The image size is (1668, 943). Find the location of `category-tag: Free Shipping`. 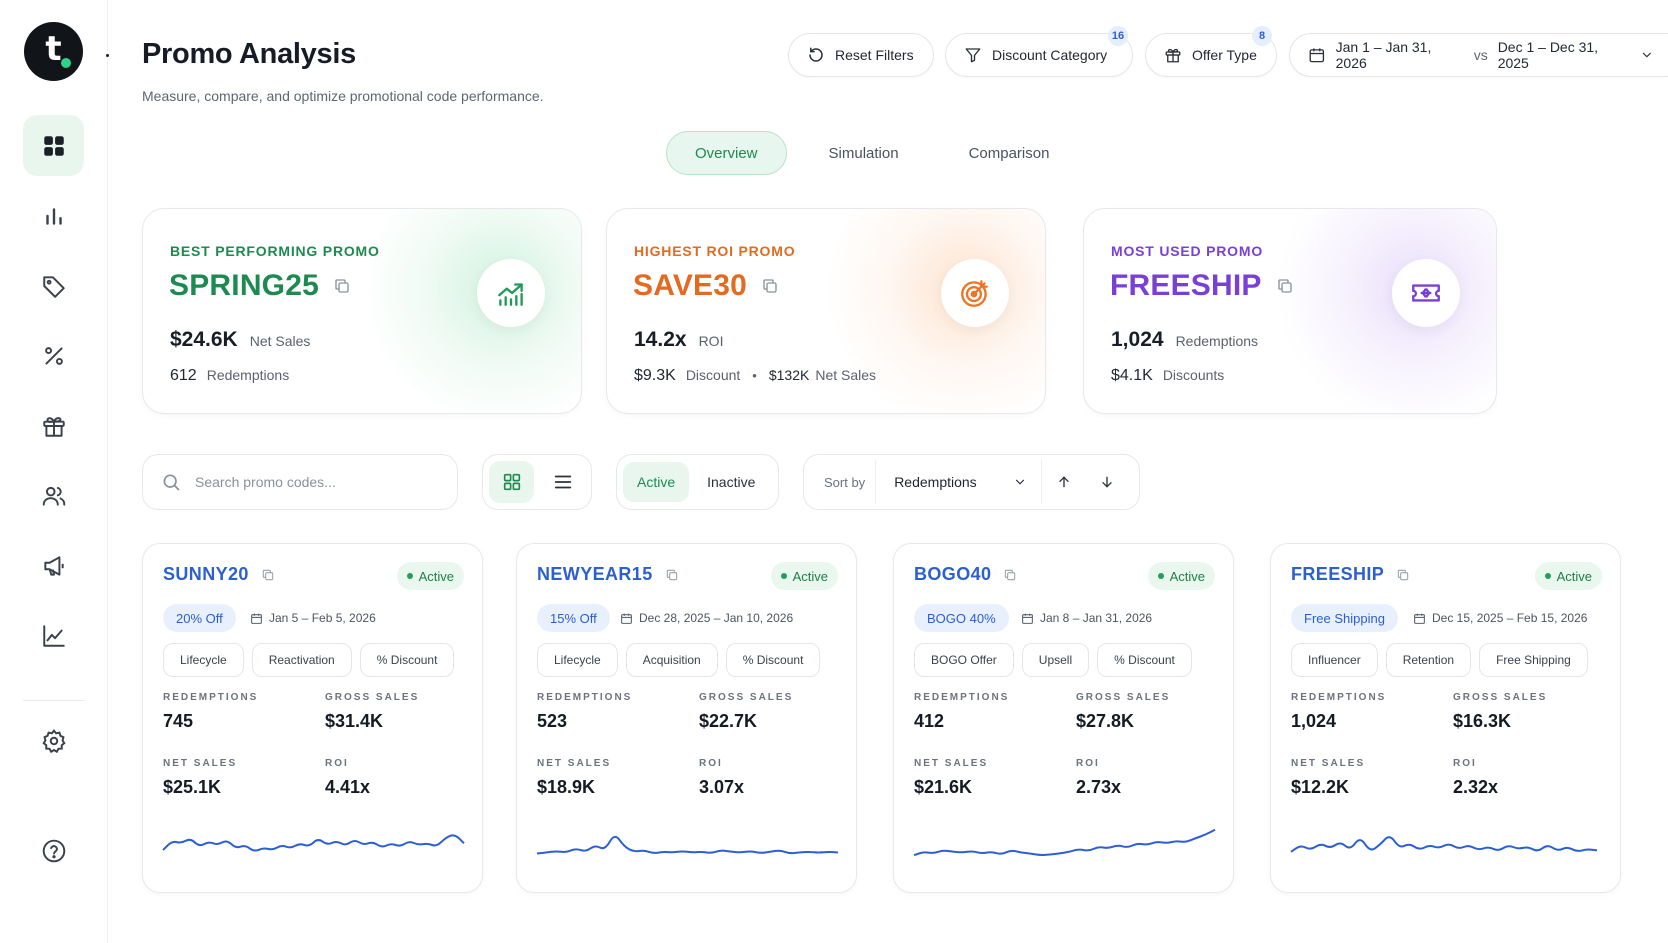

category-tag: Free Shipping is located at coordinates (1533, 660).